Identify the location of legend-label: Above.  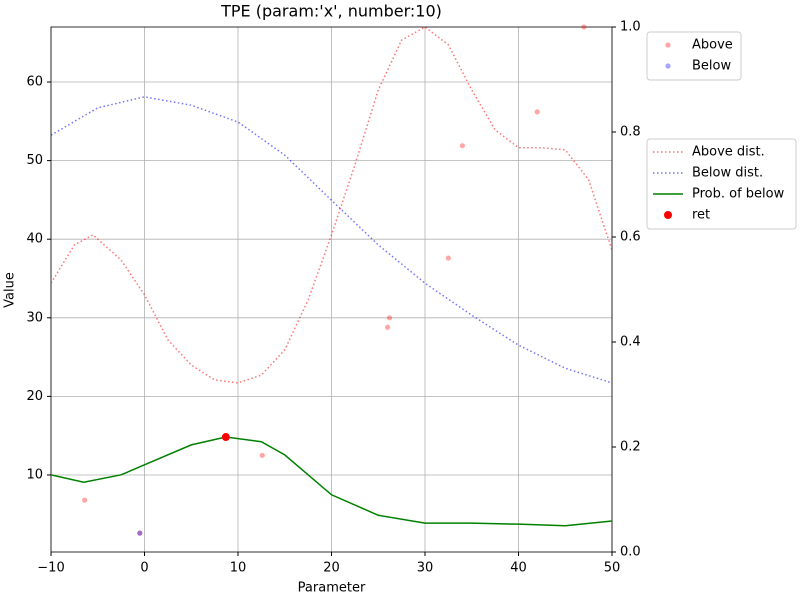
(712, 45).